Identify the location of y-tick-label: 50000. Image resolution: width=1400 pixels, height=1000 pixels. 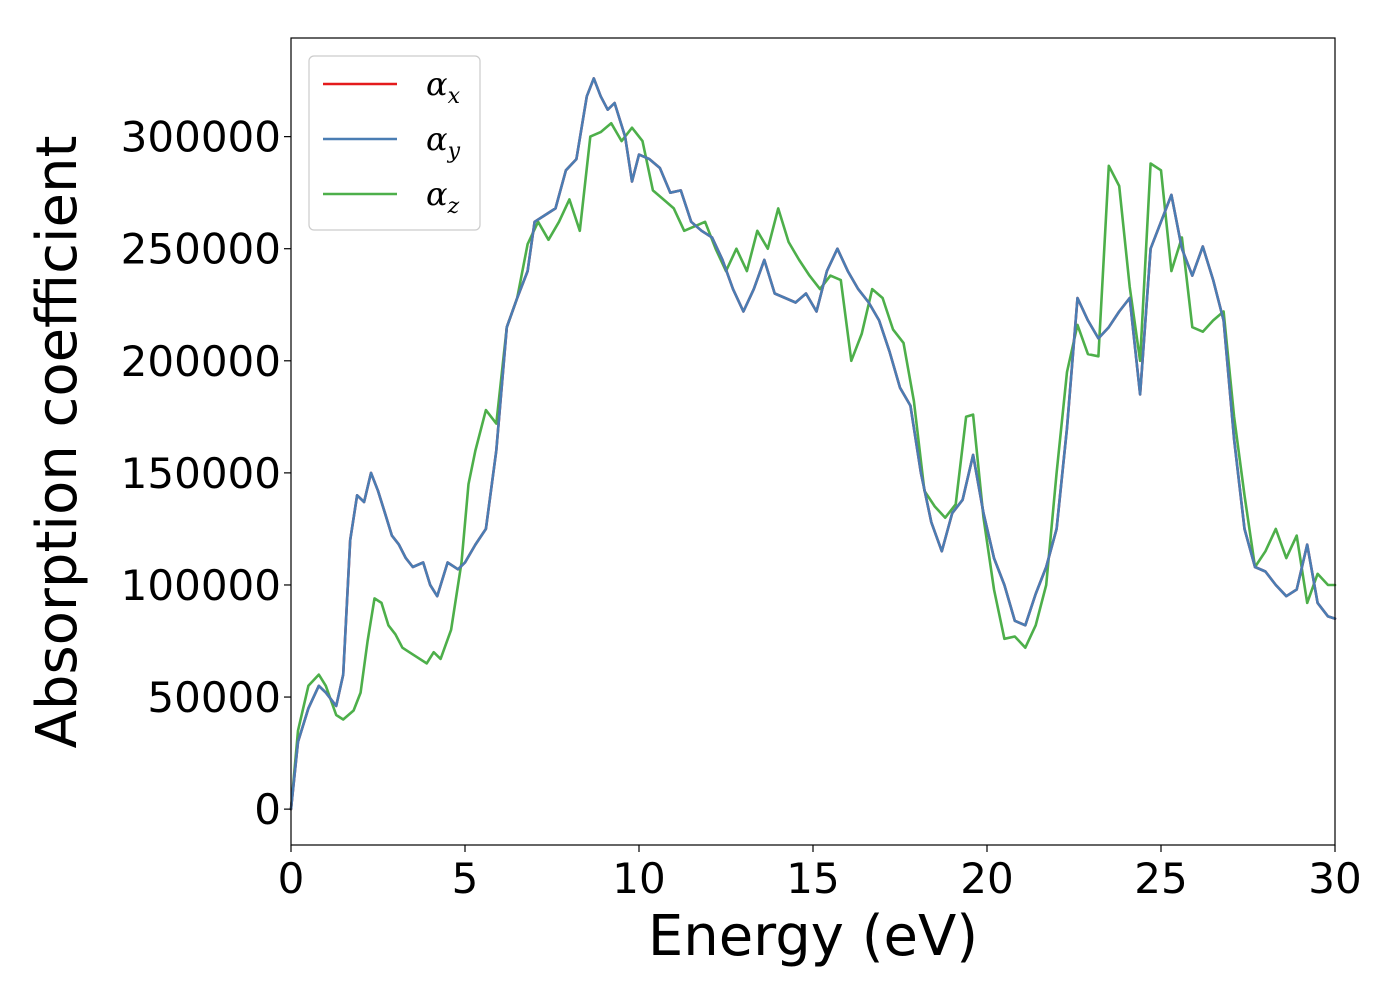
(214, 697).